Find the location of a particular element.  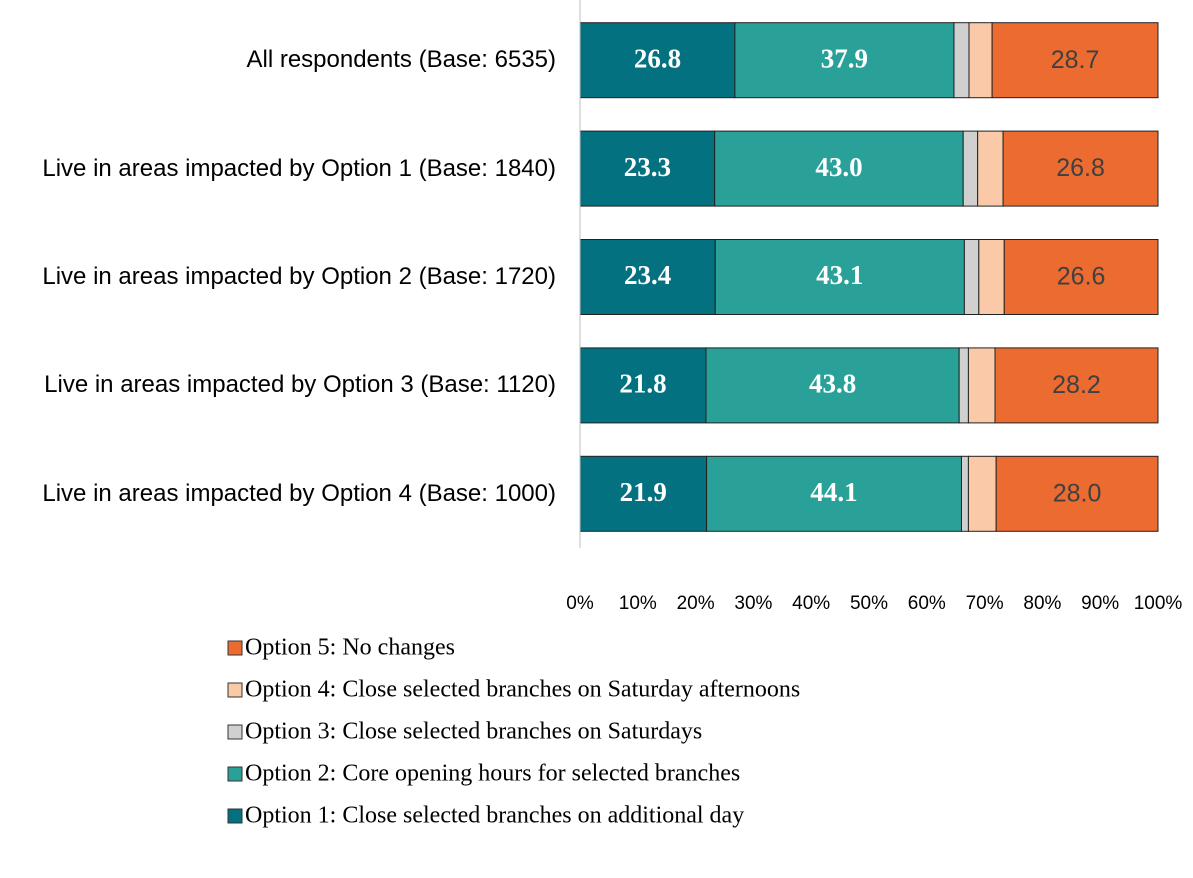

x-tick-label: 0% is located at coordinates (580, 603).